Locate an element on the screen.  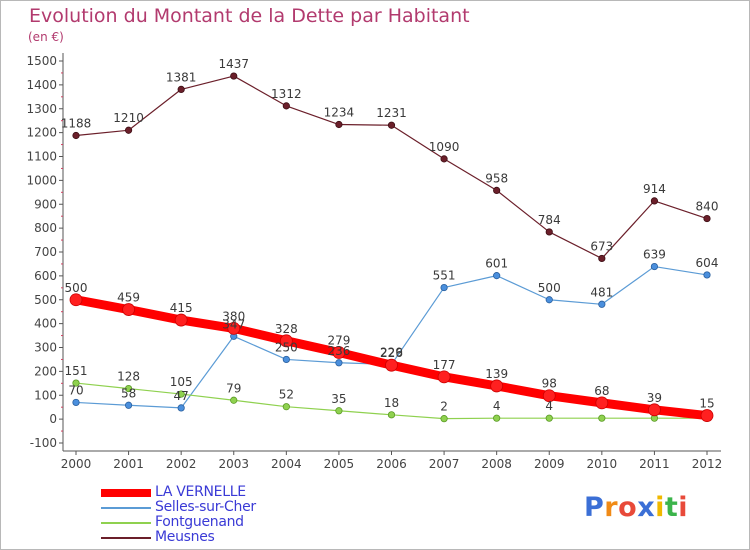
data-label-la-vernelle: 98 is located at coordinates (549, 384).